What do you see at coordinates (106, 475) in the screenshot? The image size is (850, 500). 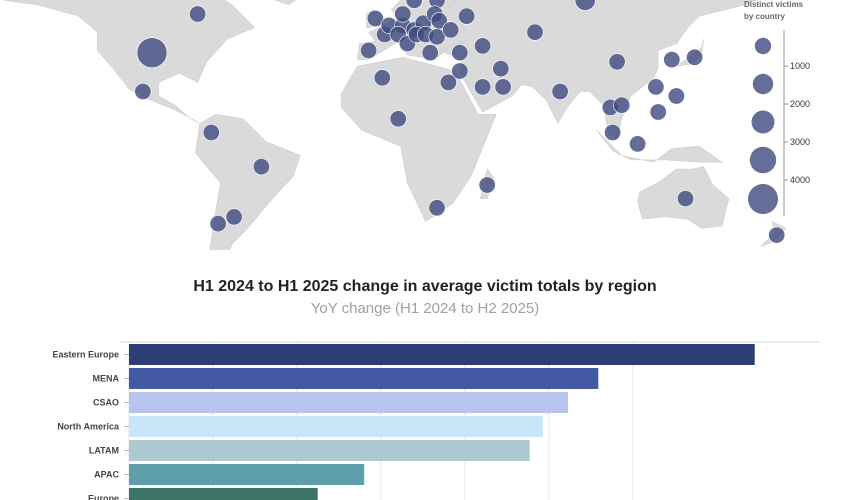 I see `category-label: APAC` at bounding box center [106, 475].